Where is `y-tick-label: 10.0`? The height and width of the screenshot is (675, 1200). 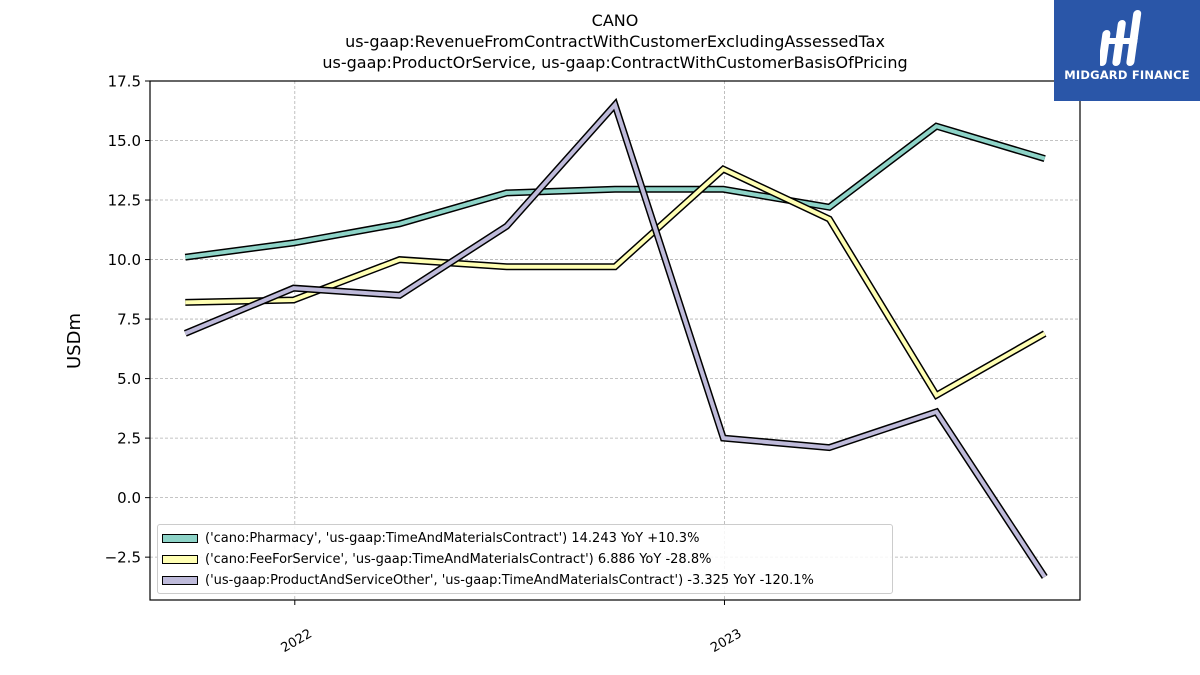
y-tick-label: 10.0 is located at coordinates (124, 260).